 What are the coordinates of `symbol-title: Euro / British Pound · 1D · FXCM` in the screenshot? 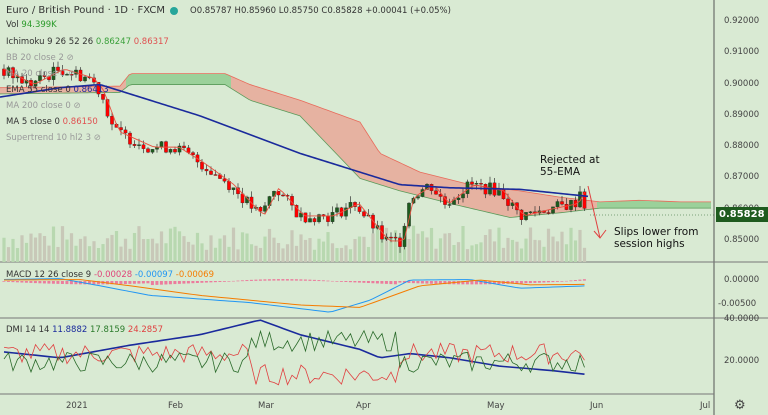 It's located at (86, 10).